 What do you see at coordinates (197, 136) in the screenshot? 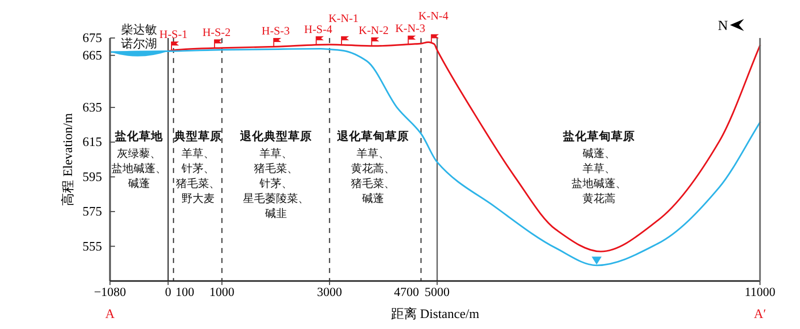
I see `annotation: 典型草原` at bounding box center [197, 136].